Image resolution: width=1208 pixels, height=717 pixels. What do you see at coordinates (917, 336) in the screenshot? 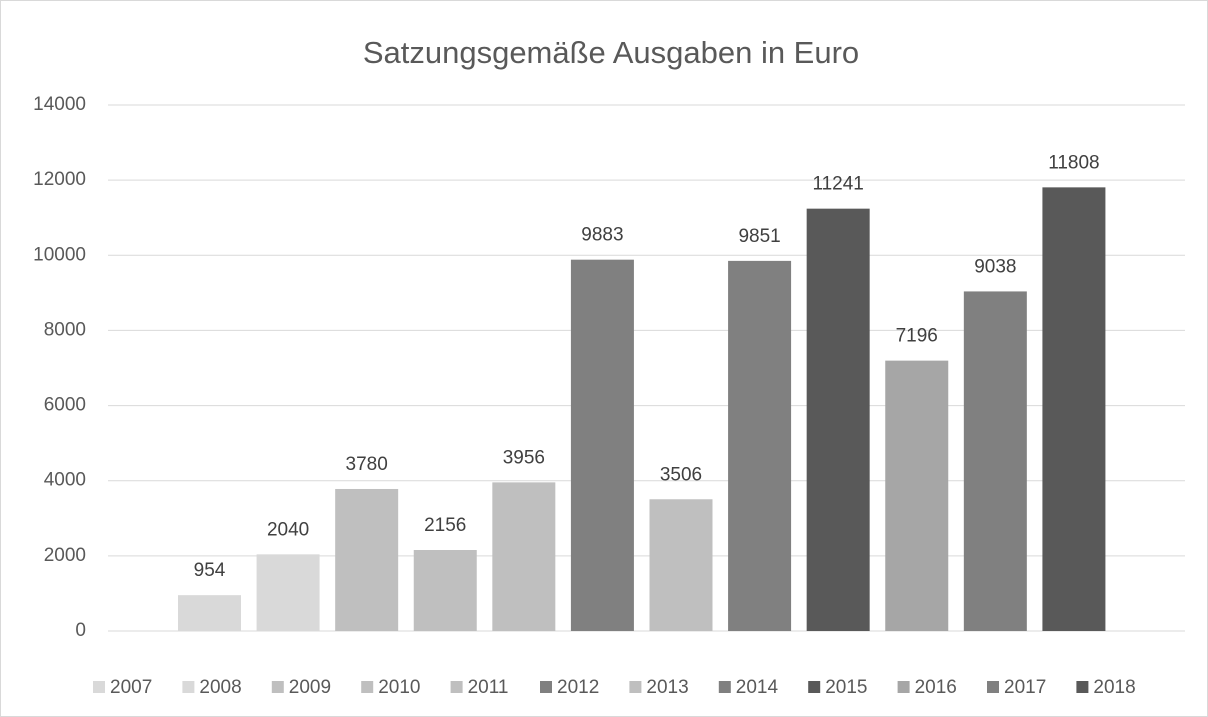
I see `data-label: 7196` at bounding box center [917, 336].